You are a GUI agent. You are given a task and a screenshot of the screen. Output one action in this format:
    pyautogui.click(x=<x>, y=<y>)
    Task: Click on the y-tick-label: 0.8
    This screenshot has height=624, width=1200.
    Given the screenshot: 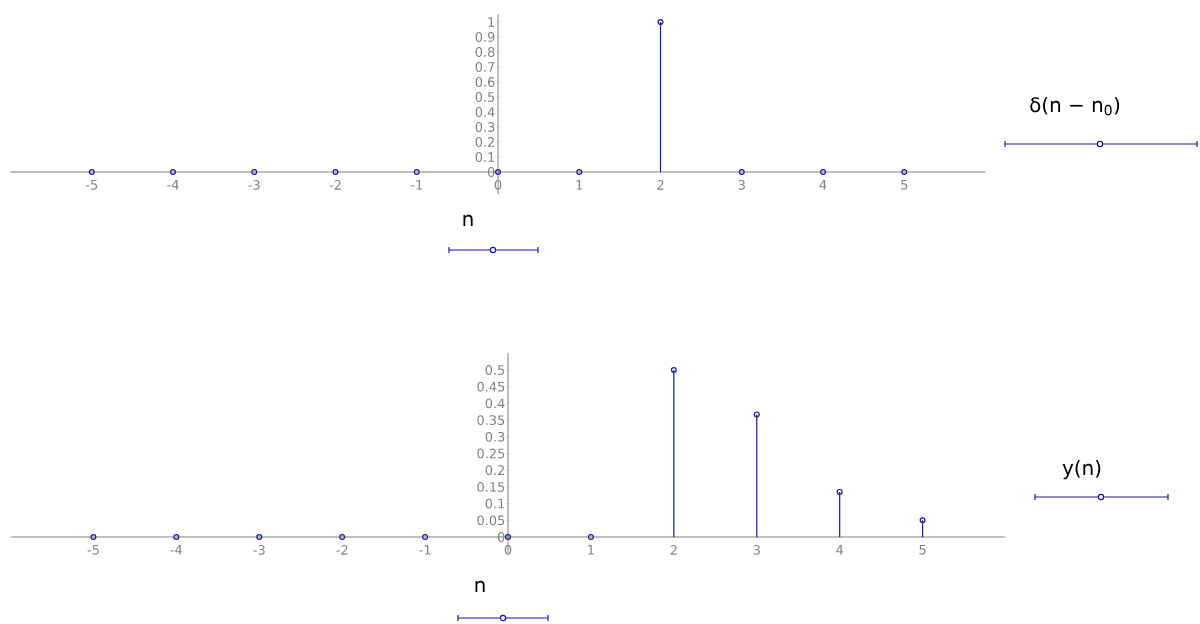 What is the action you would take?
    pyautogui.click(x=485, y=52)
    